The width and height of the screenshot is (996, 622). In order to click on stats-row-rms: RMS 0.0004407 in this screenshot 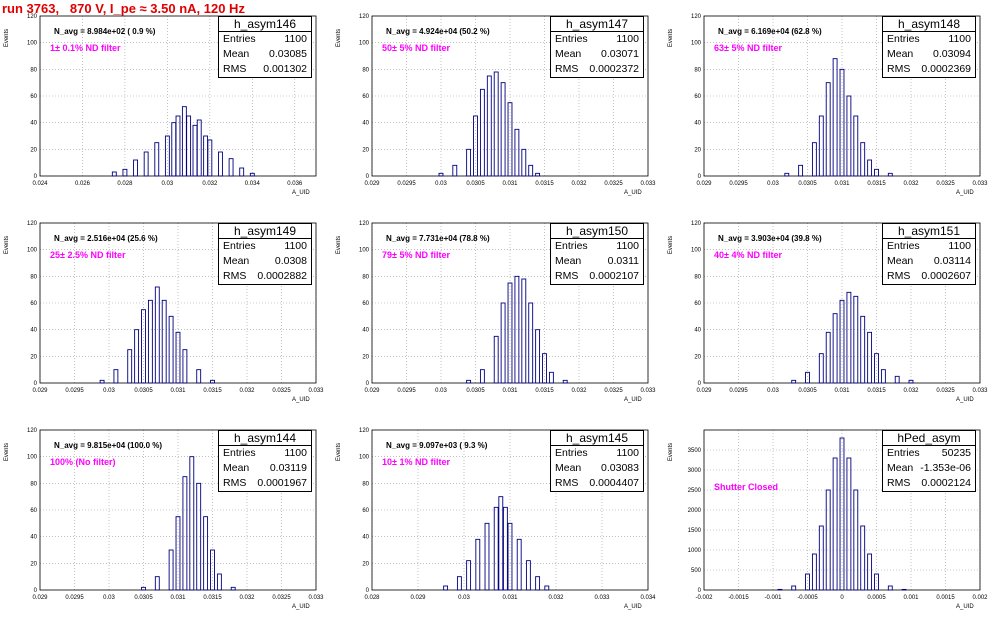, I will do `click(597, 483)`.